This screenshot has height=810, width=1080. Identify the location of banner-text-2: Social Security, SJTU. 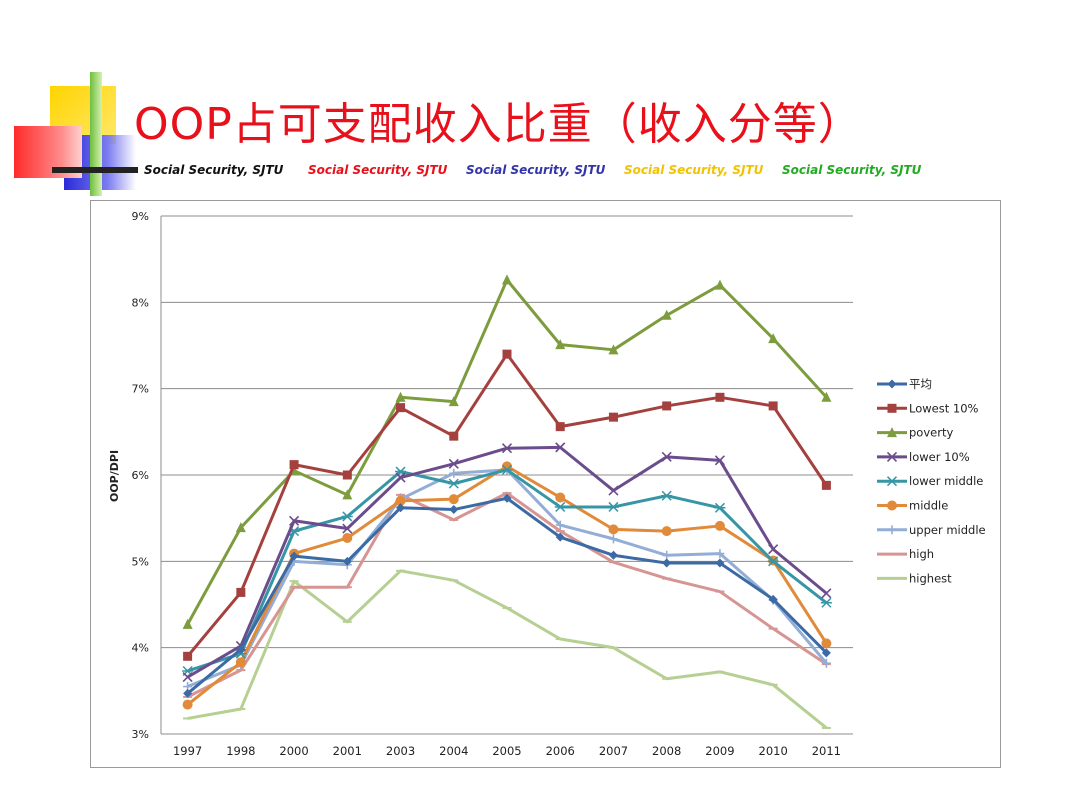
(378, 170).